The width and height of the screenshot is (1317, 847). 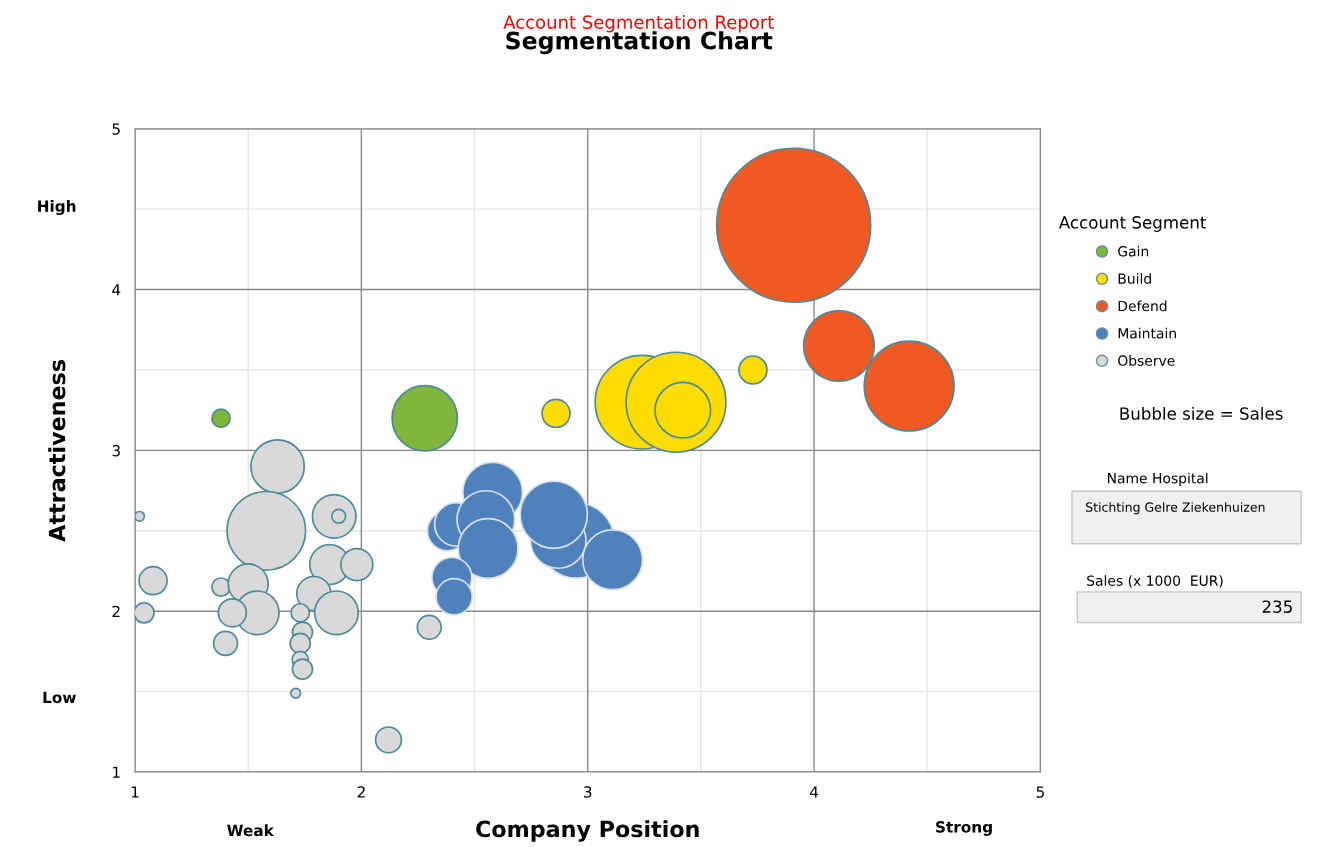 What do you see at coordinates (1040, 792) in the screenshot?
I see `x-tick-label: 5` at bounding box center [1040, 792].